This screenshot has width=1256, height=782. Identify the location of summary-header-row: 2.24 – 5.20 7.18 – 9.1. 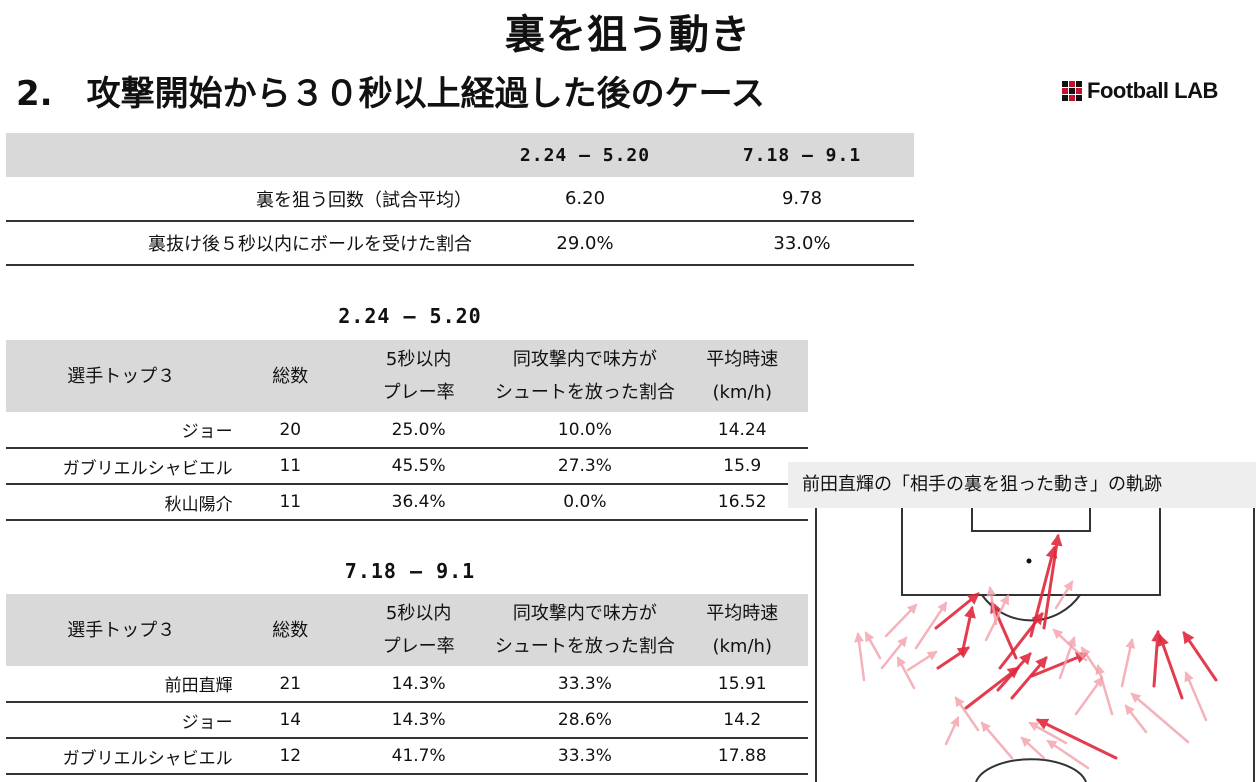
(460, 155).